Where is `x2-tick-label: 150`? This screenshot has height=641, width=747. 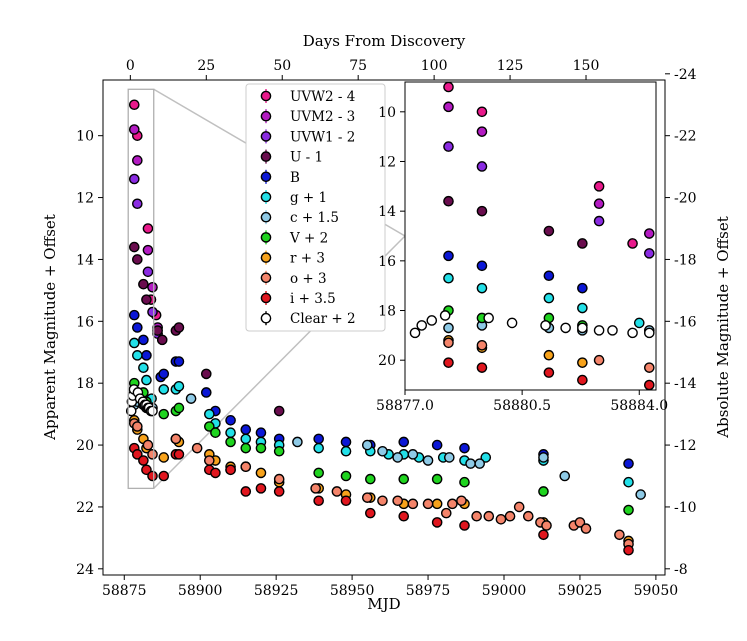 x2-tick-label: 150 is located at coordinates (586, 66).